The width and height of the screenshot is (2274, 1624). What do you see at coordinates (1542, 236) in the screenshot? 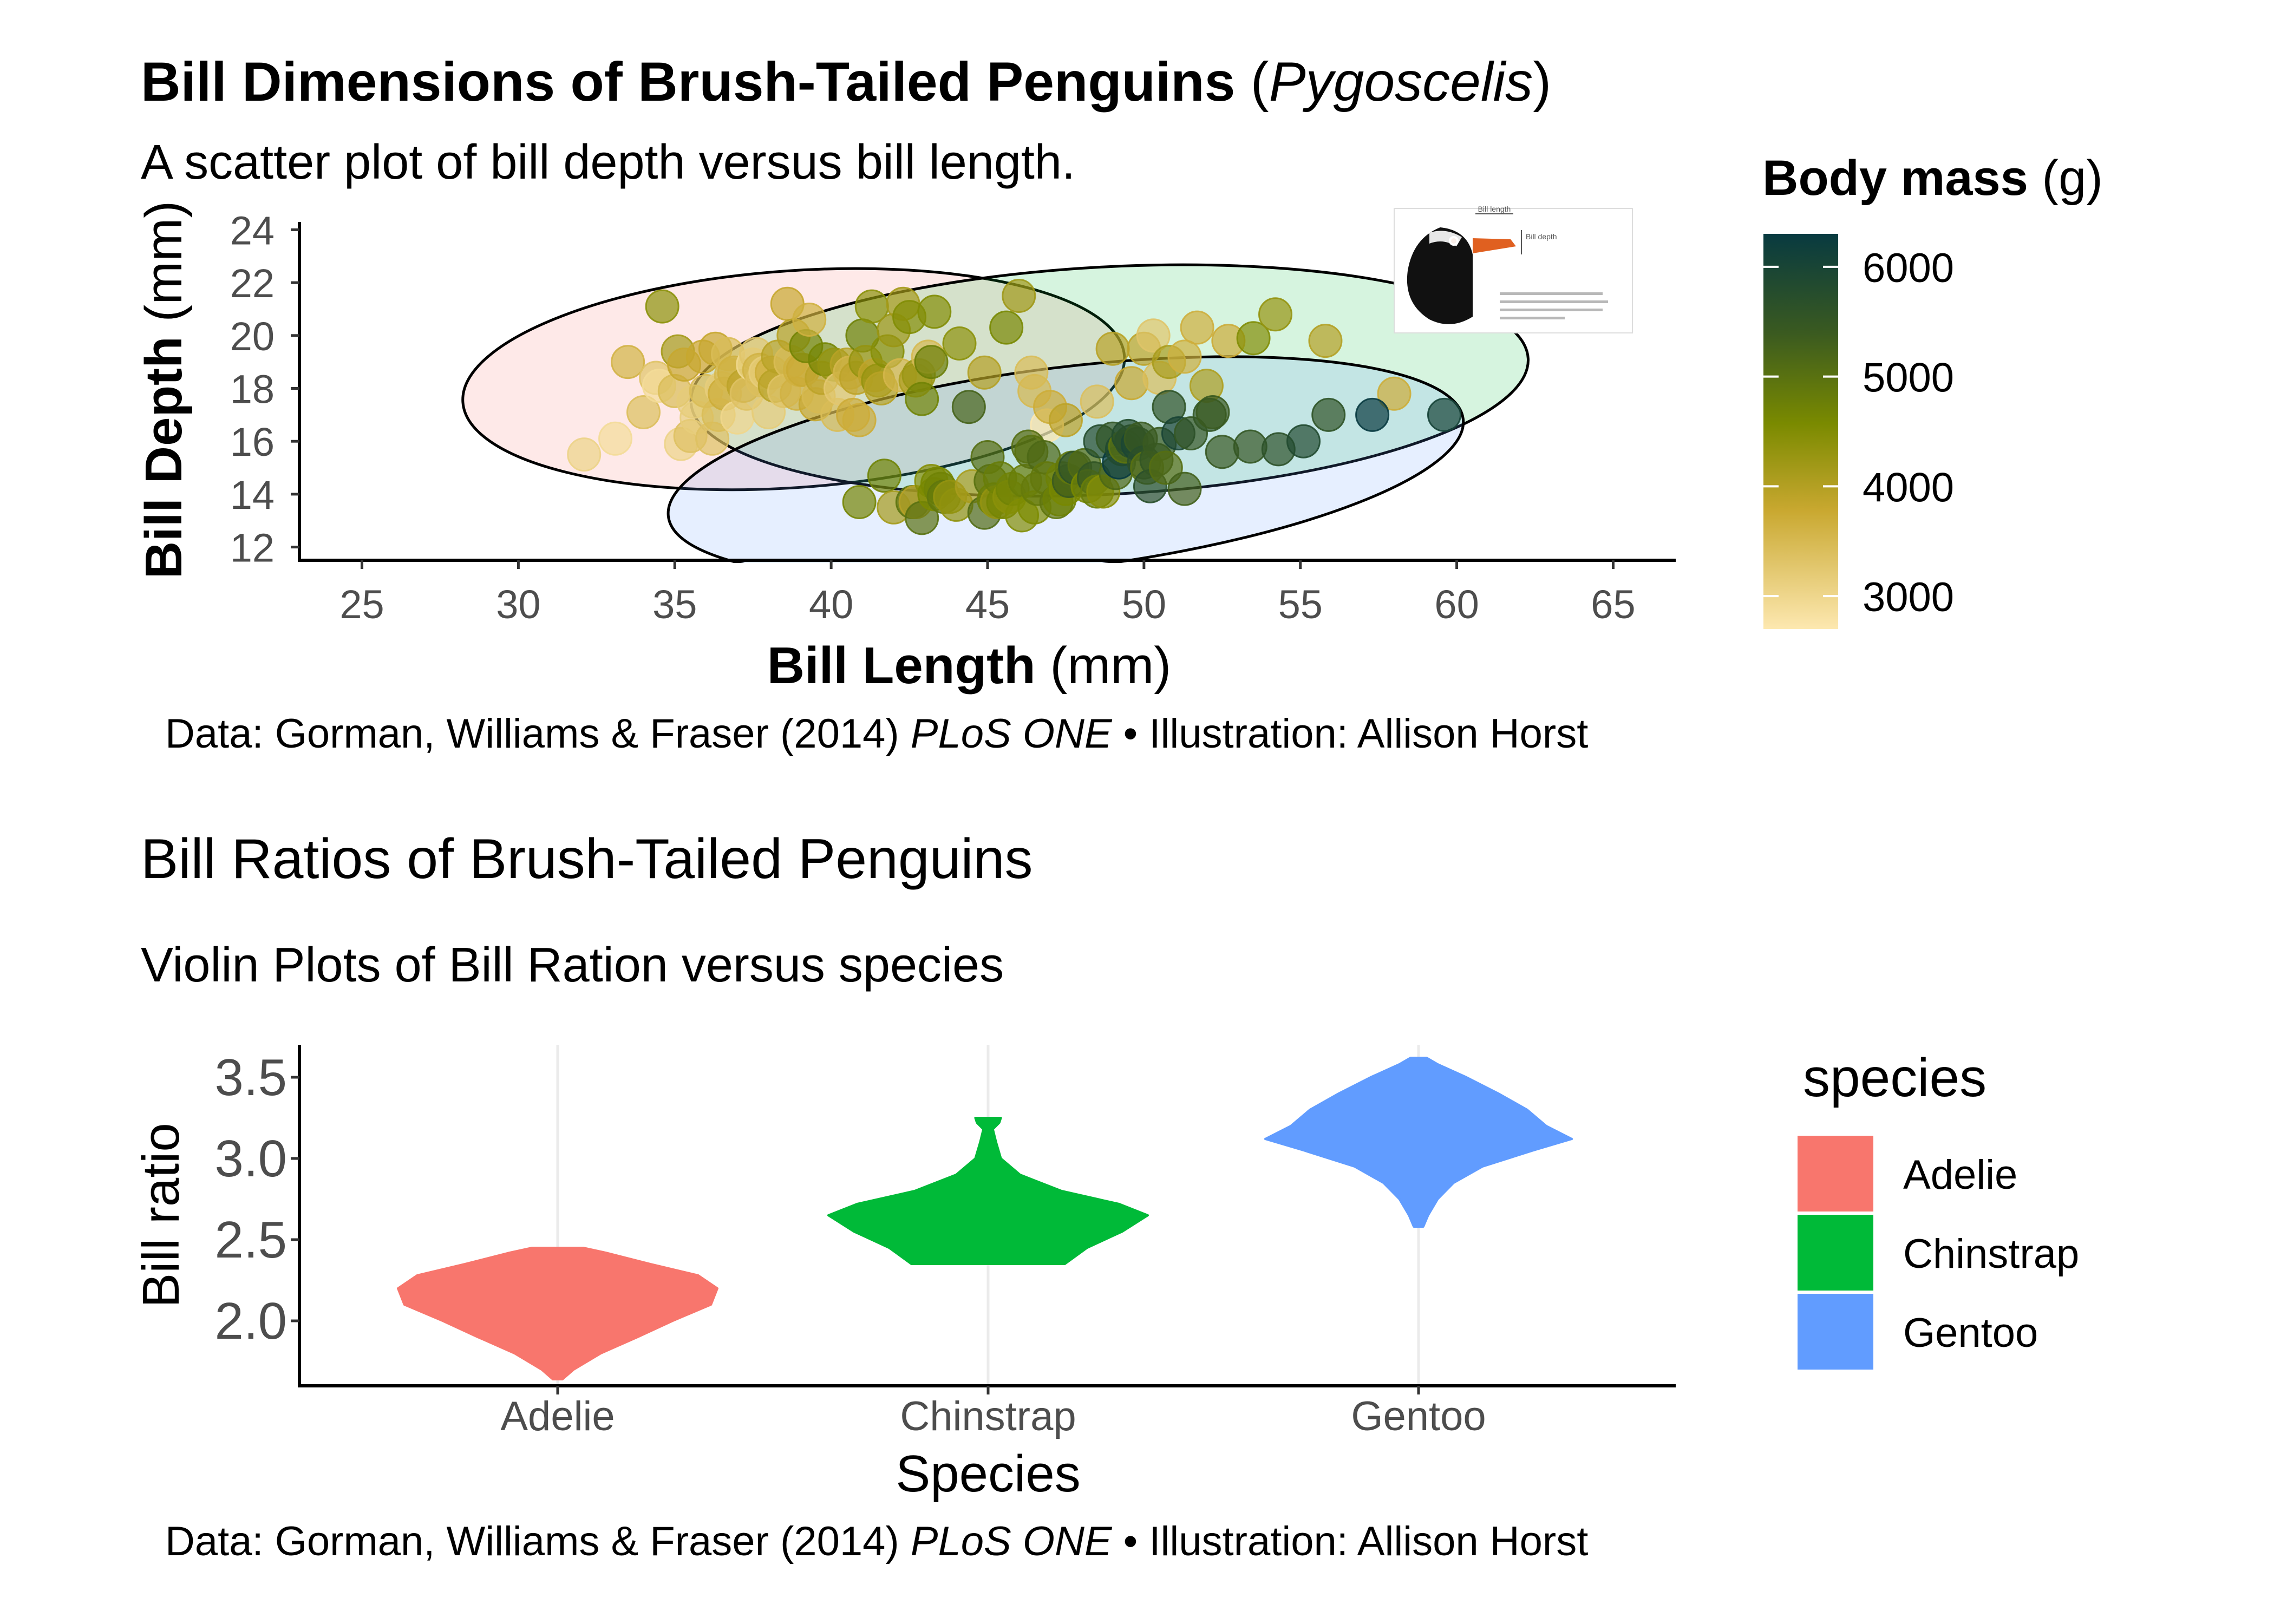
I see `bill-depth-label: Bill depth` at bounding box center [1542, 236].